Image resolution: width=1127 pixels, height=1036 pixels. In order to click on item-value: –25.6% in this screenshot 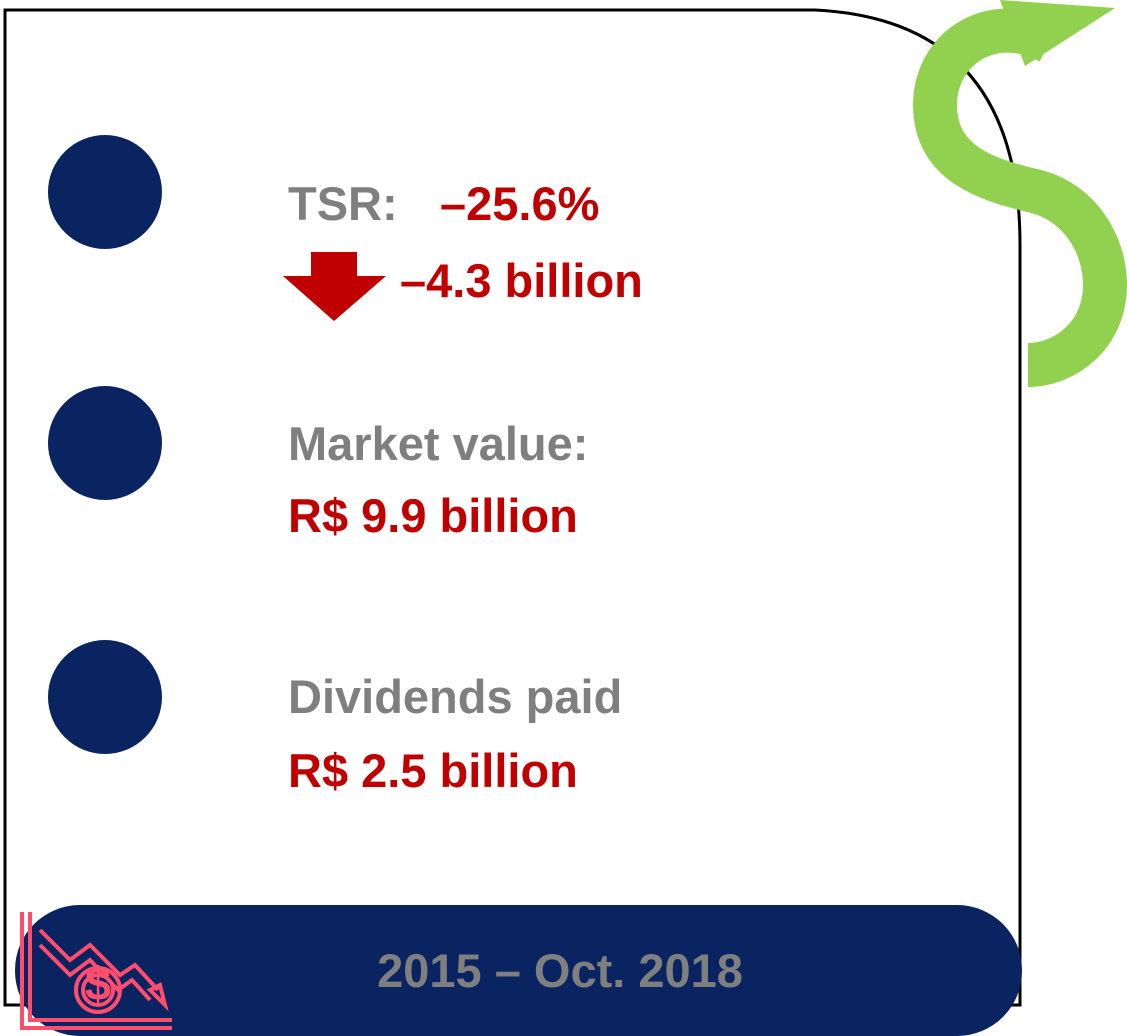, I will do `click(519, 203)`.